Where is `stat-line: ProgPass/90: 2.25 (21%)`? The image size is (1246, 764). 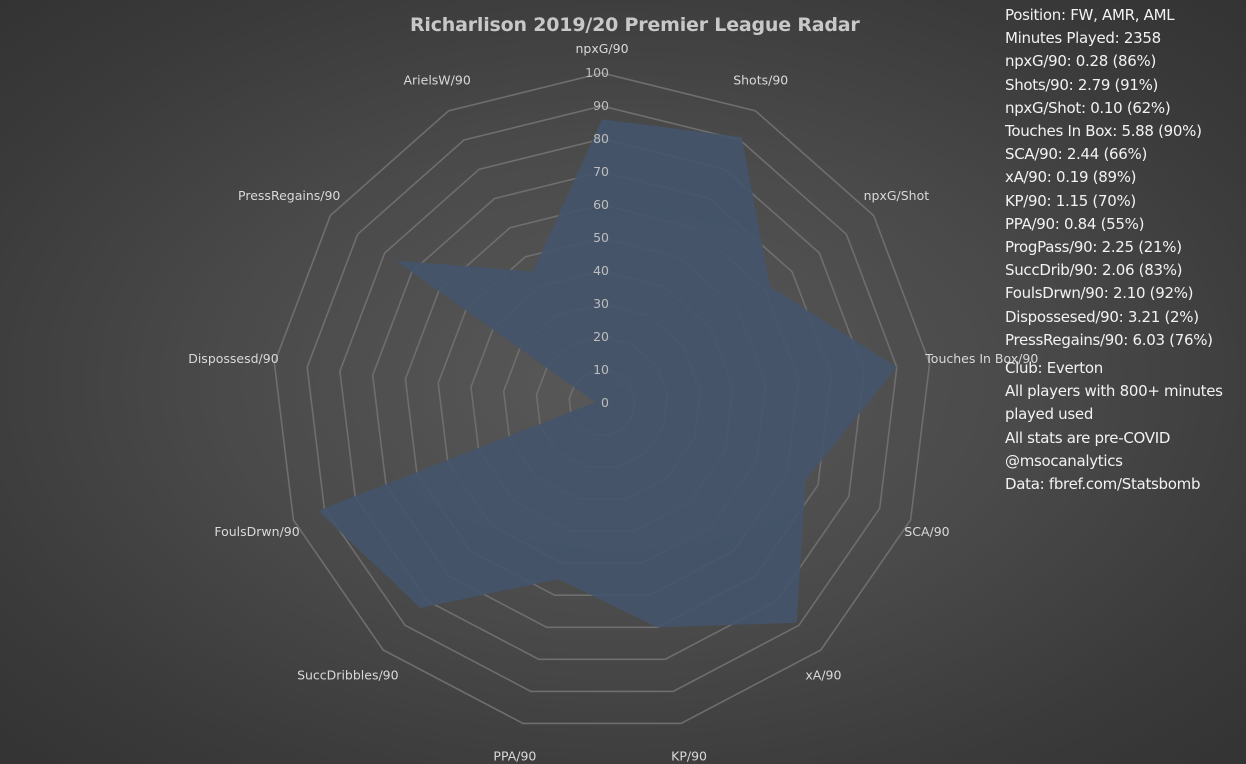 stat-line: ProgPass/90: 2.25 (21%) is located at coordinates (1093, 247).